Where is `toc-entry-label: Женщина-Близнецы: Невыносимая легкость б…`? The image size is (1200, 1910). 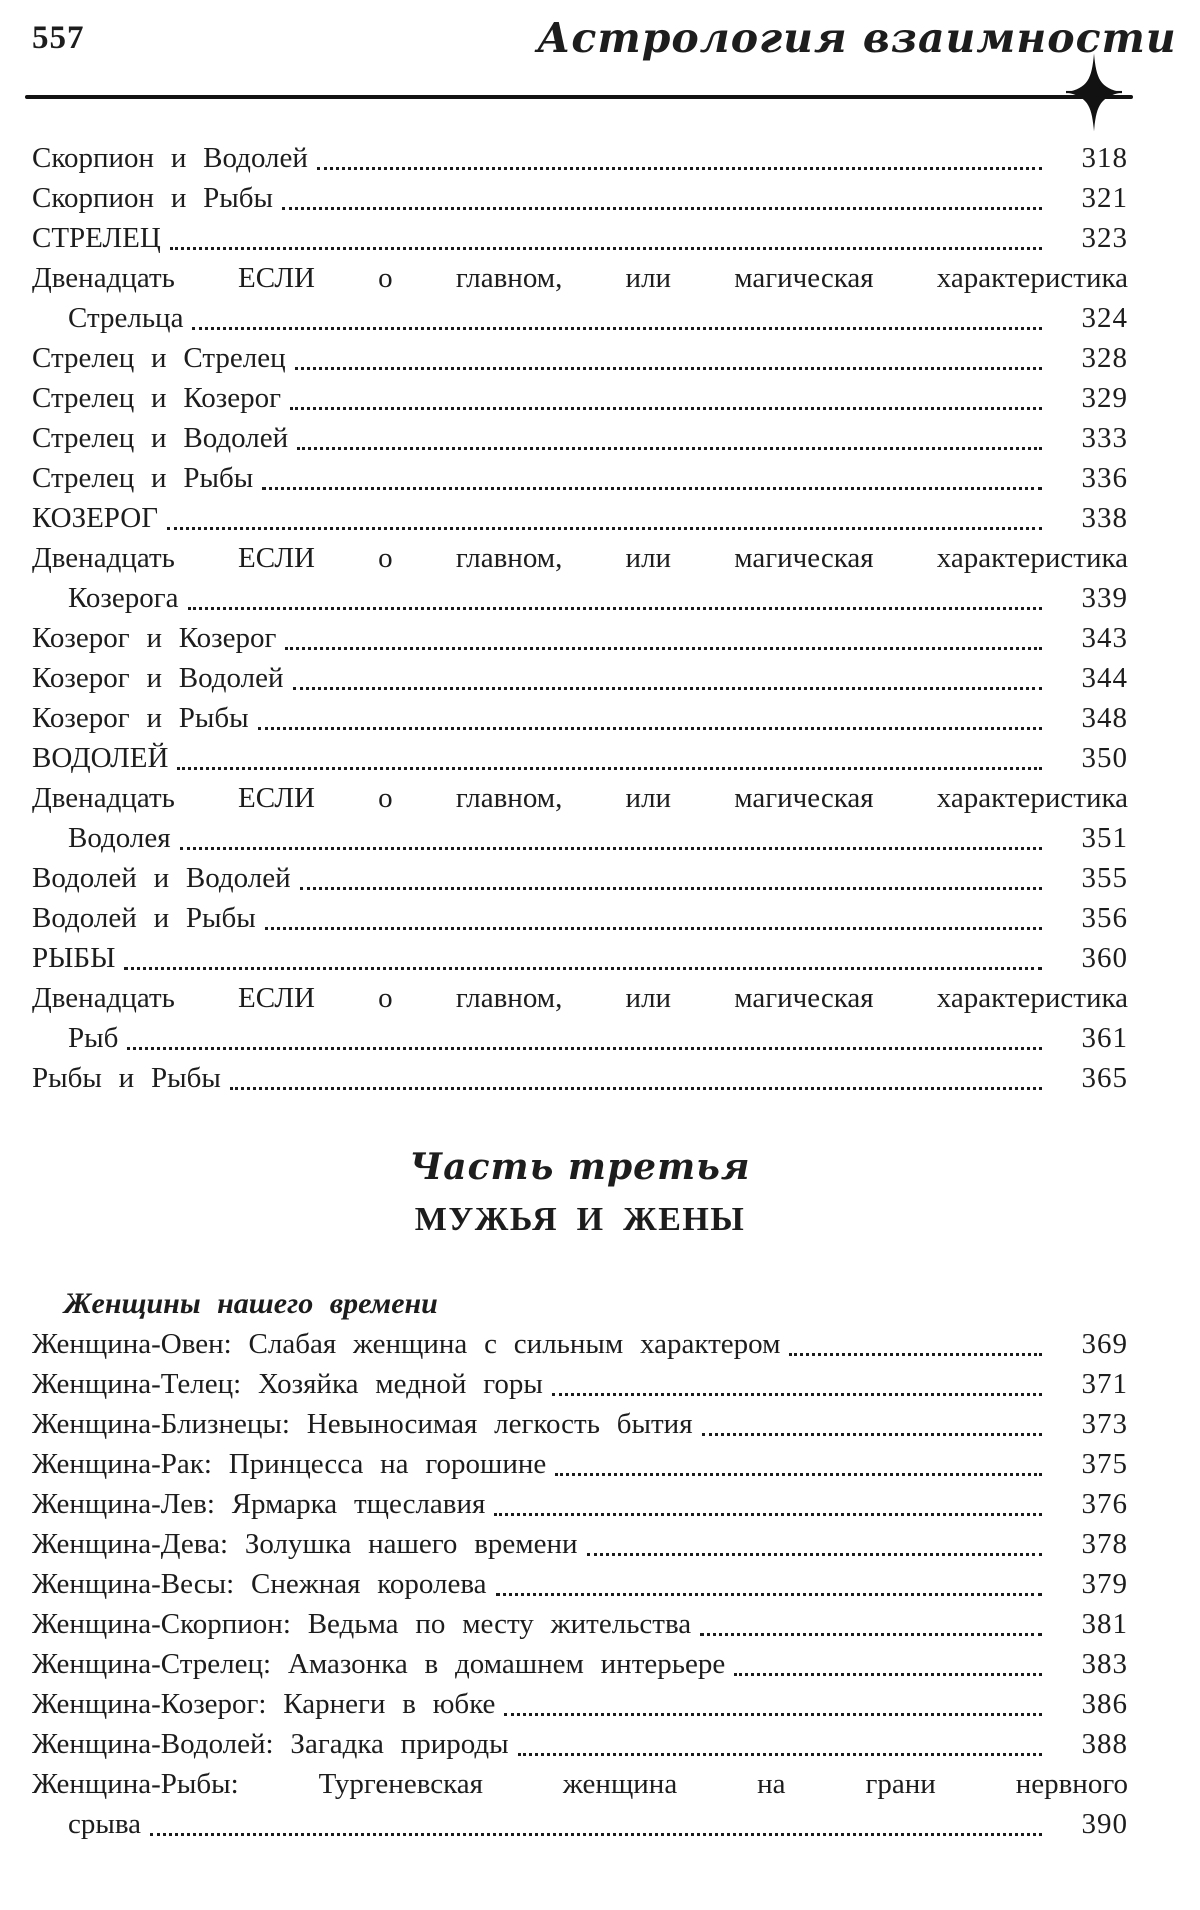
toc-entry-label: Женщина-Близнецы: Невыносимая легкость б… is located at coordinates (362, 1424).